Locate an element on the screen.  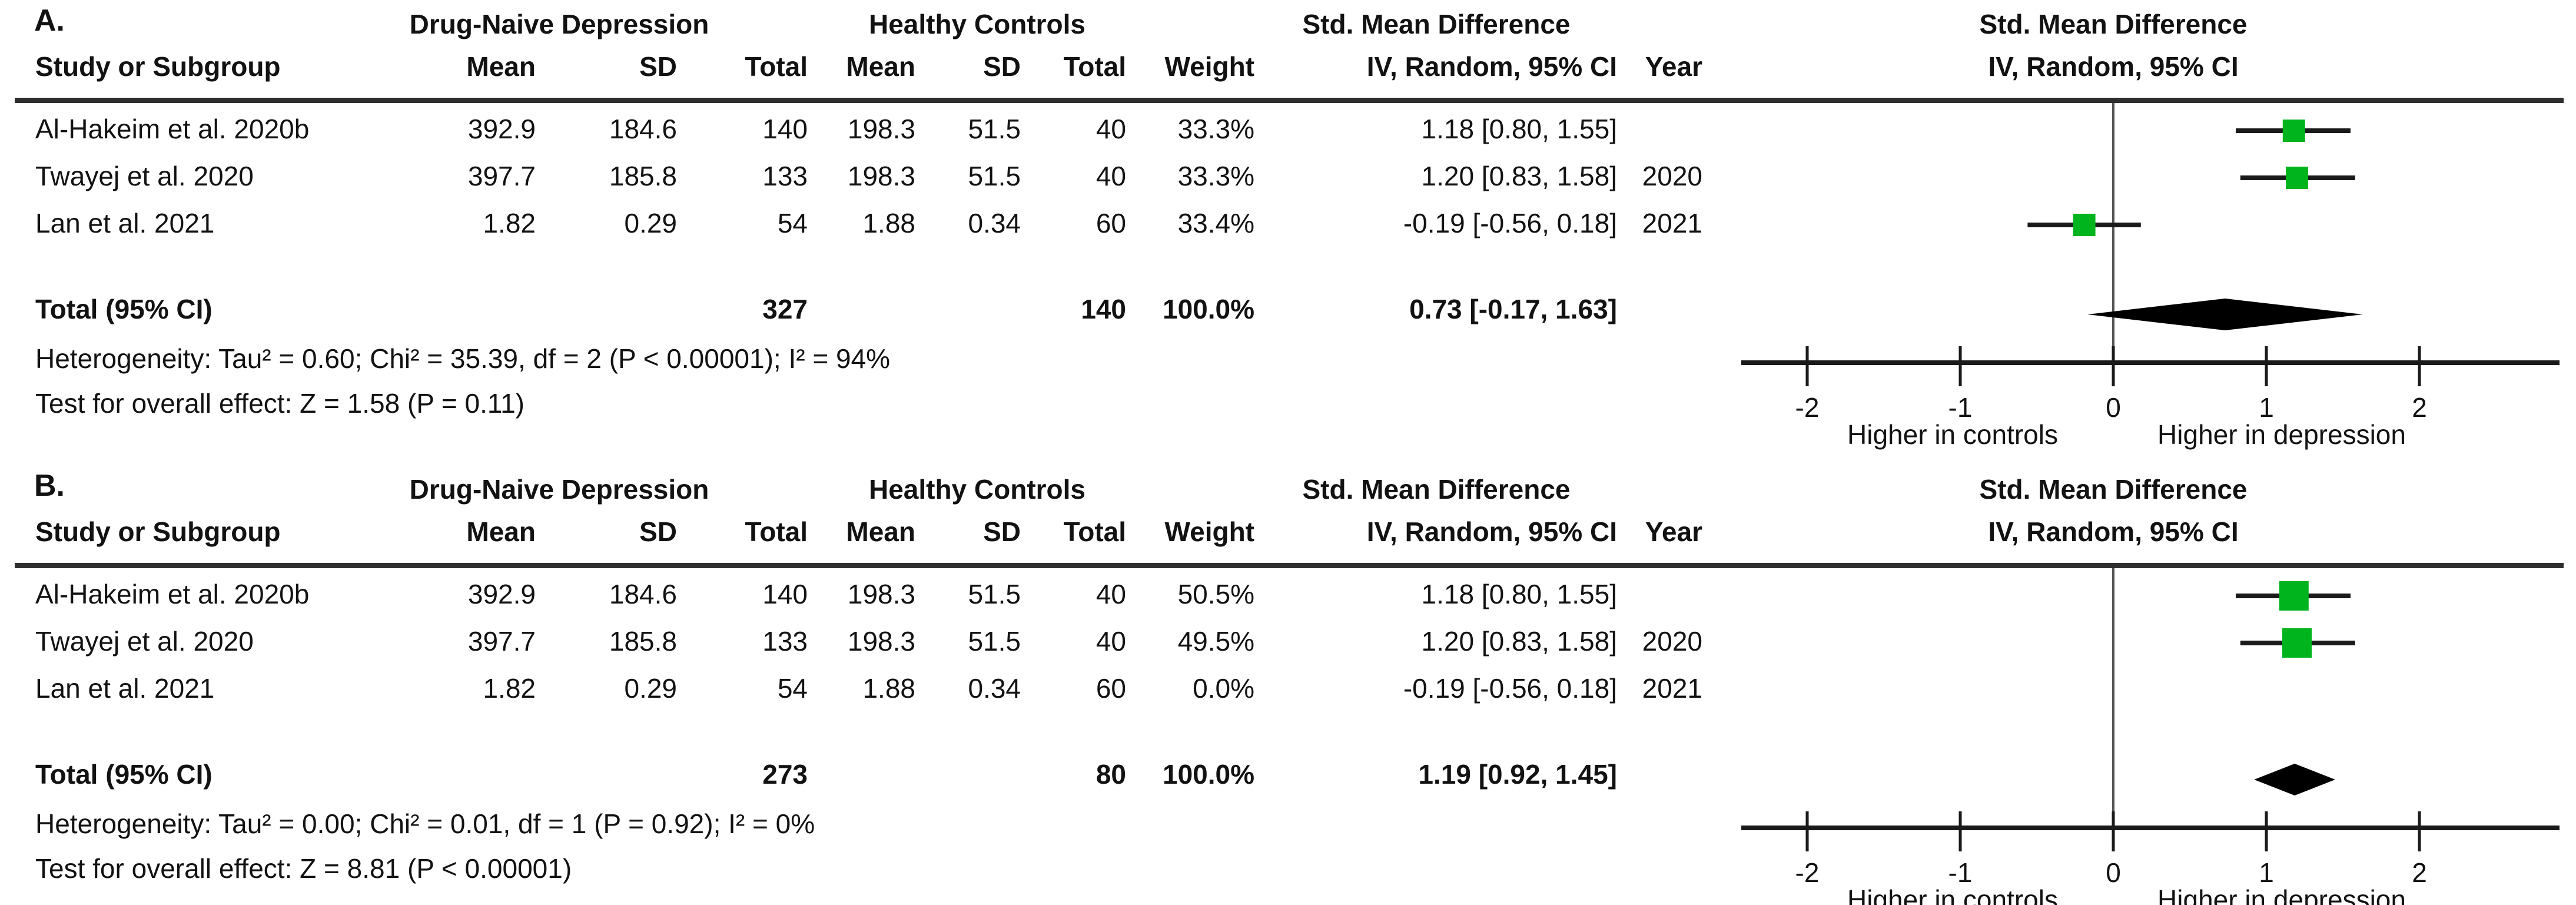
group1-header: Drug-Naive Depression is located at coordinates (559, 24).